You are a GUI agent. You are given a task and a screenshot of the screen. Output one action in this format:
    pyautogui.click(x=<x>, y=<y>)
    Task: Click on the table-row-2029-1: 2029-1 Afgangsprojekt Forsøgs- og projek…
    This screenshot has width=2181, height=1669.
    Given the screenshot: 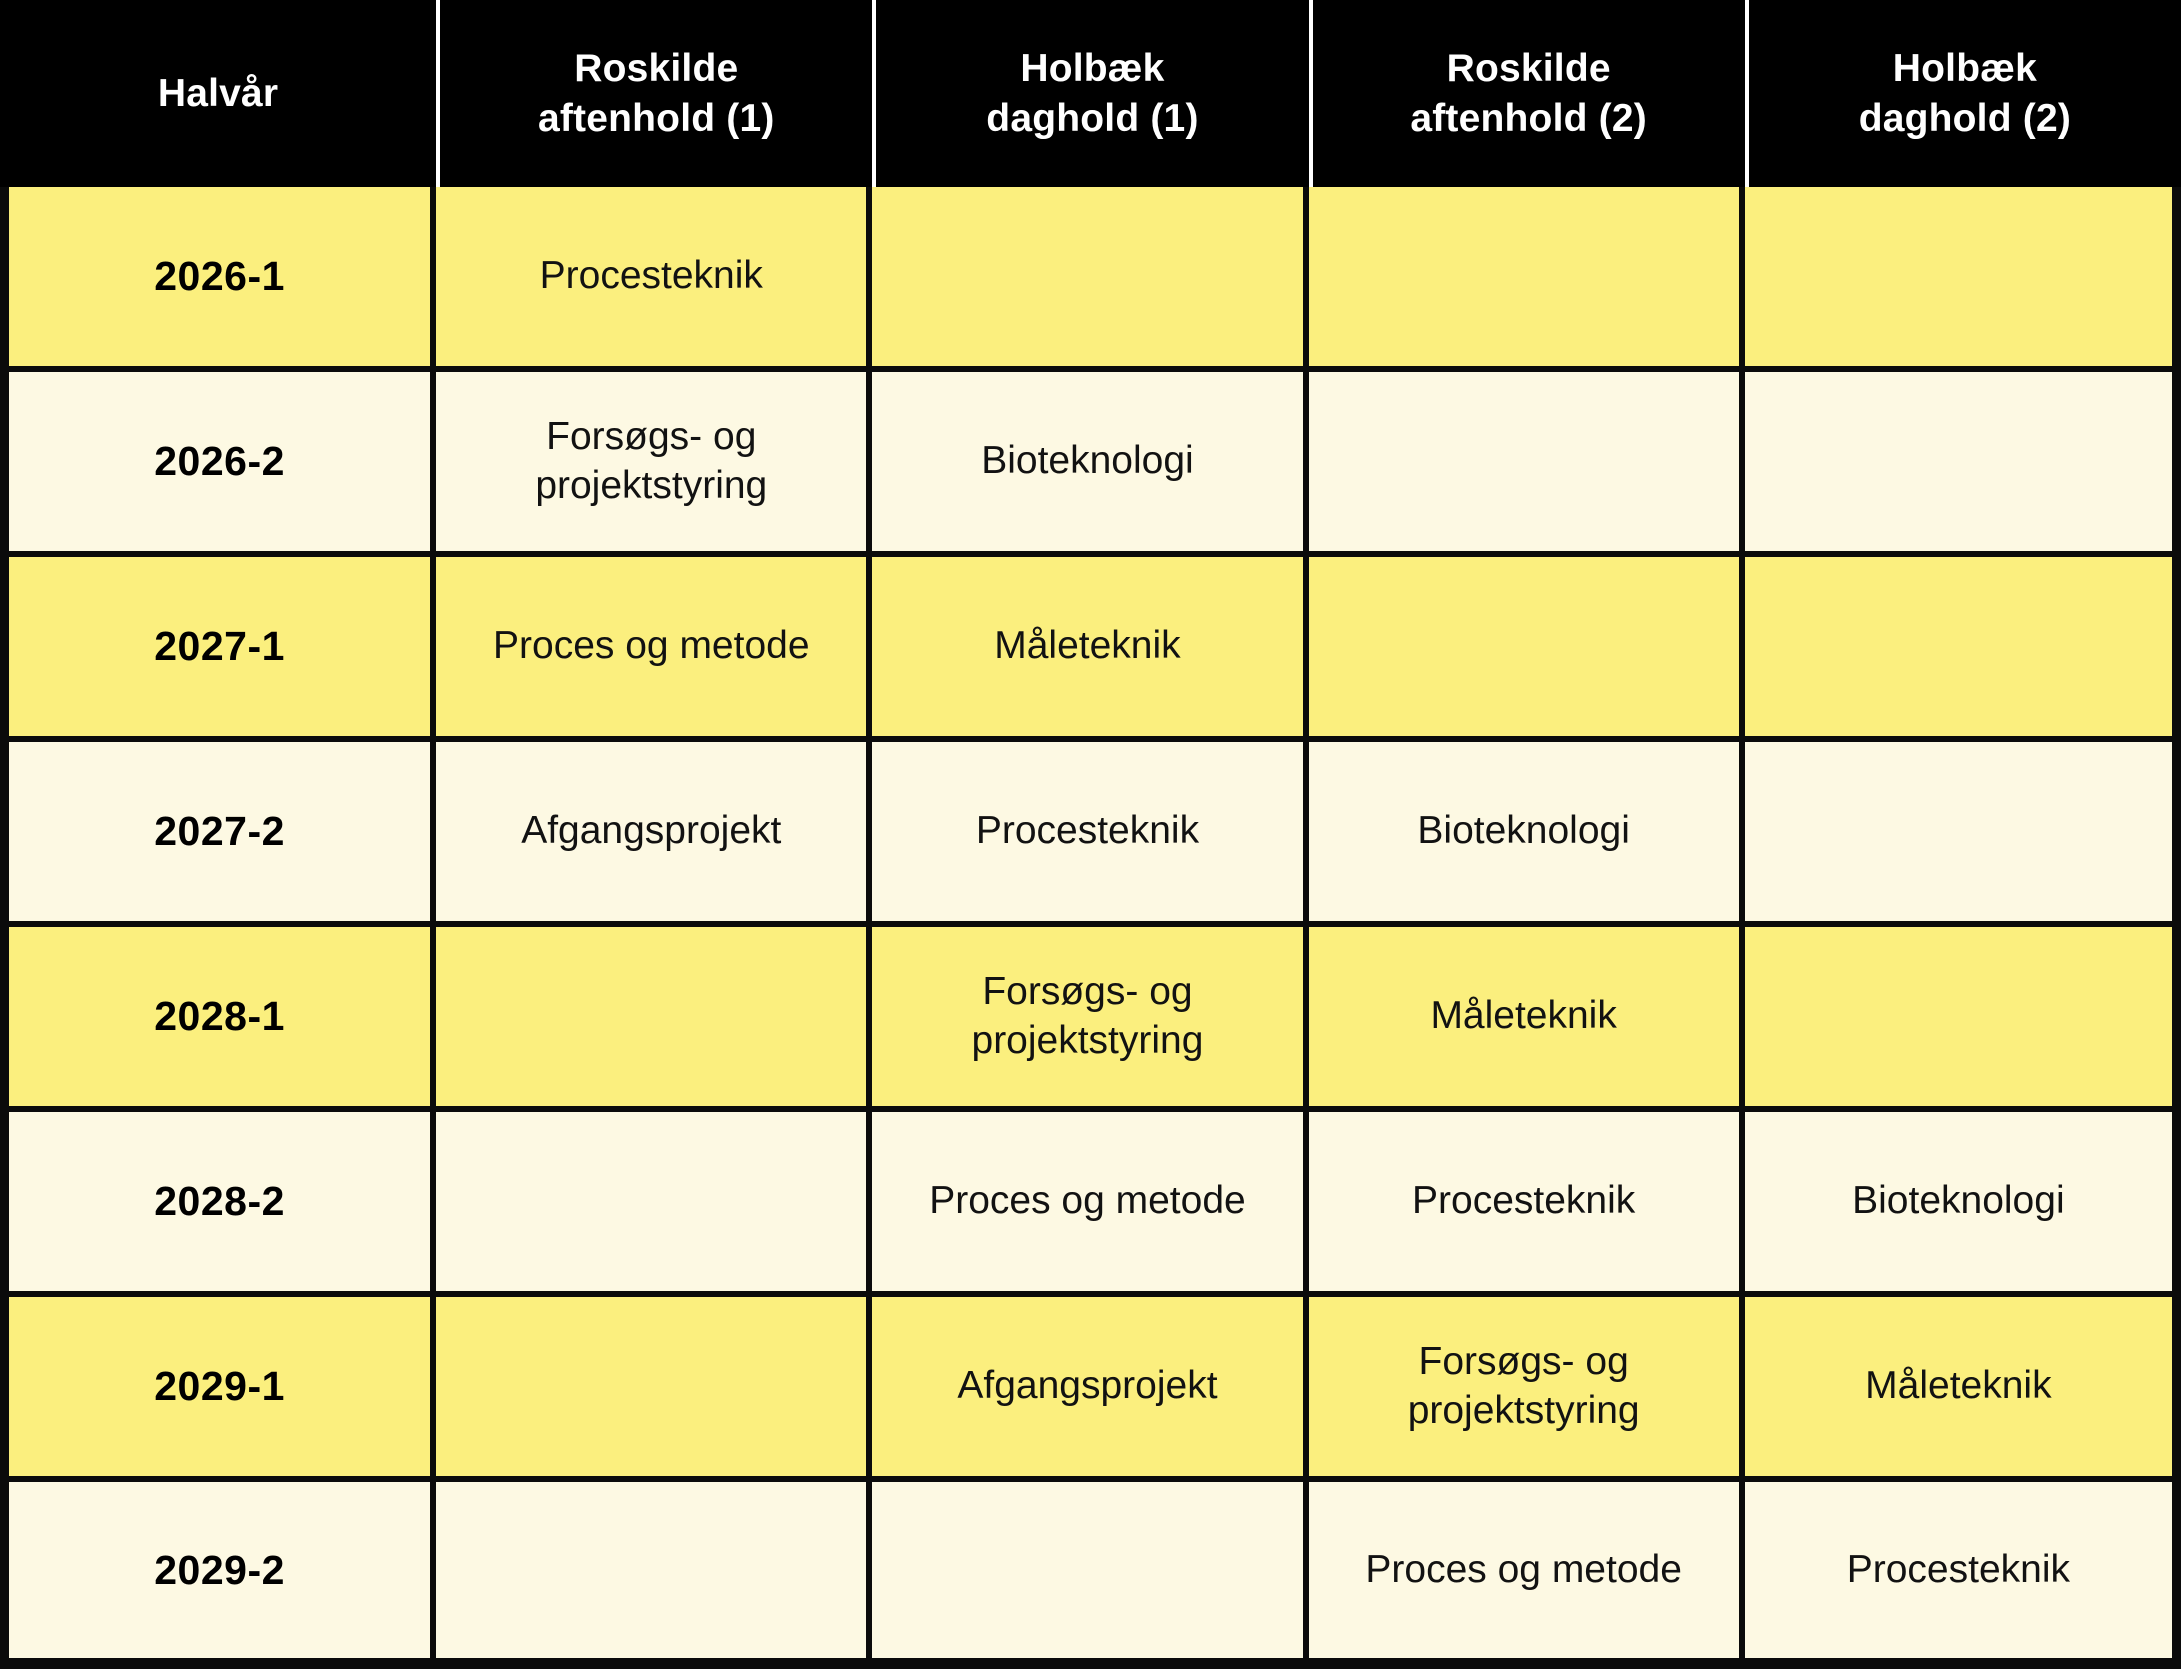 What is the action you would take?
    pyautogui.click(x=1090, y=1389)
    